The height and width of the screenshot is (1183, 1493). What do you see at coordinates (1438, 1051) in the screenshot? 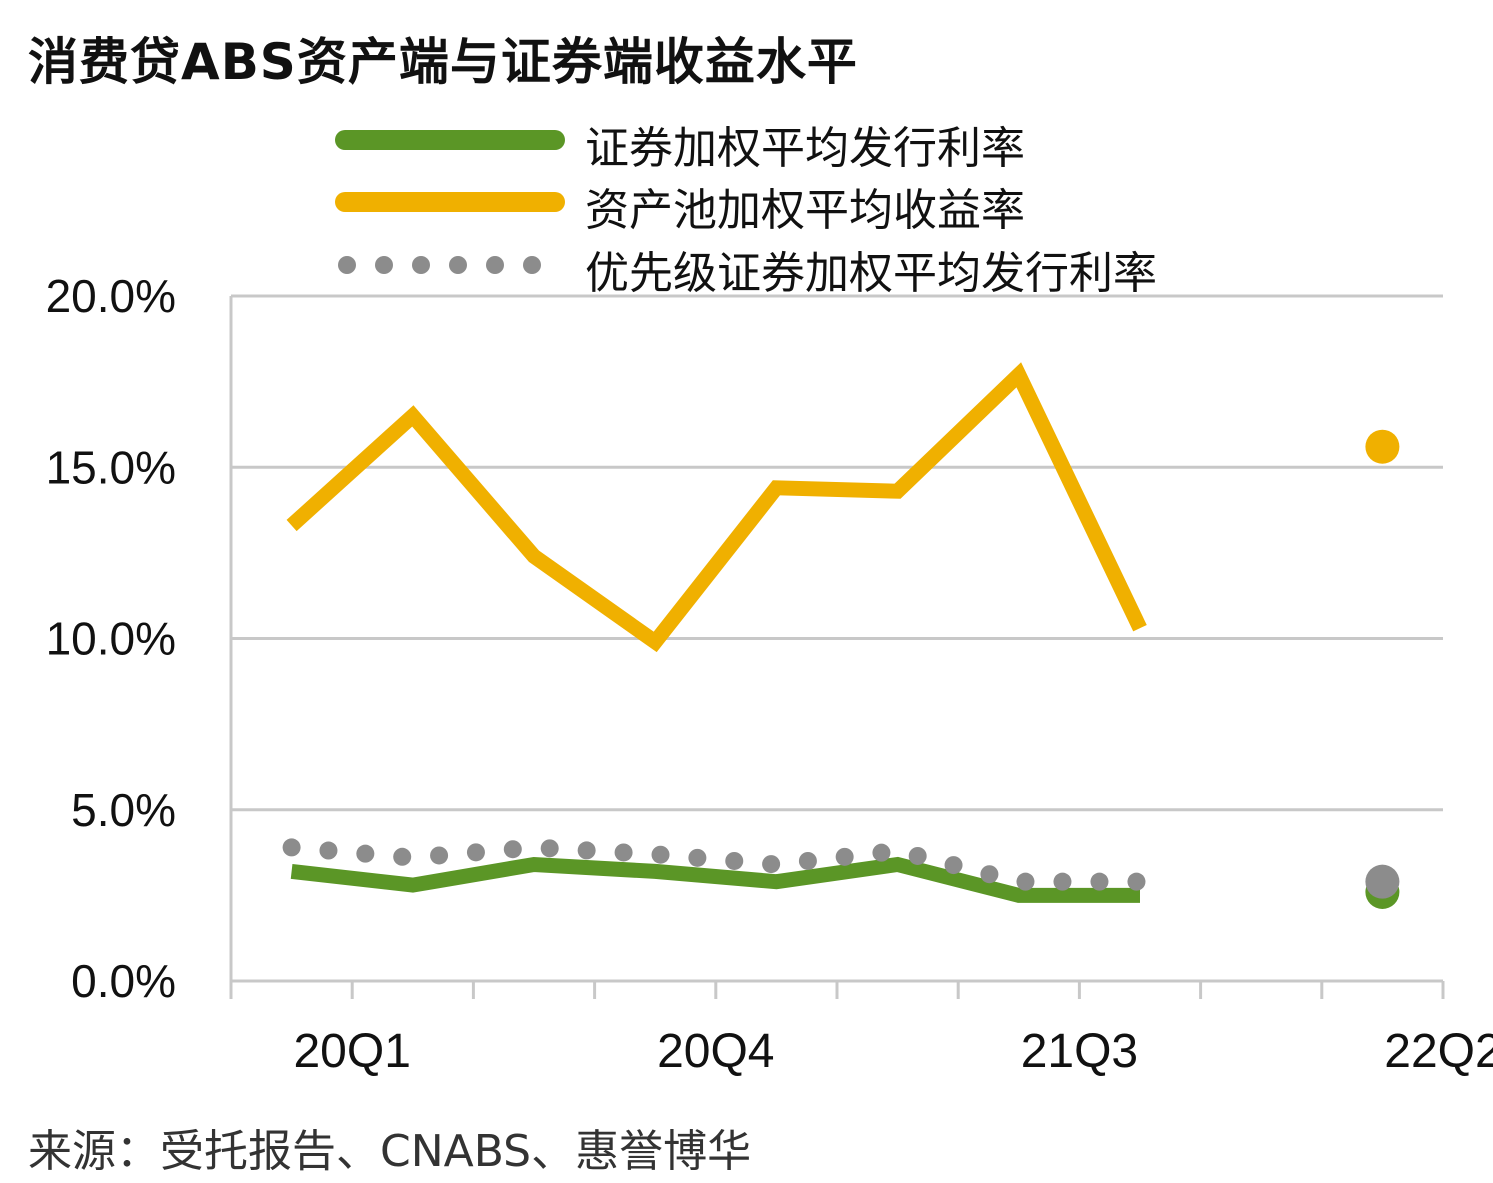
I see `x-tick-label: 22Q2` at bounding box center [1438, 1051].